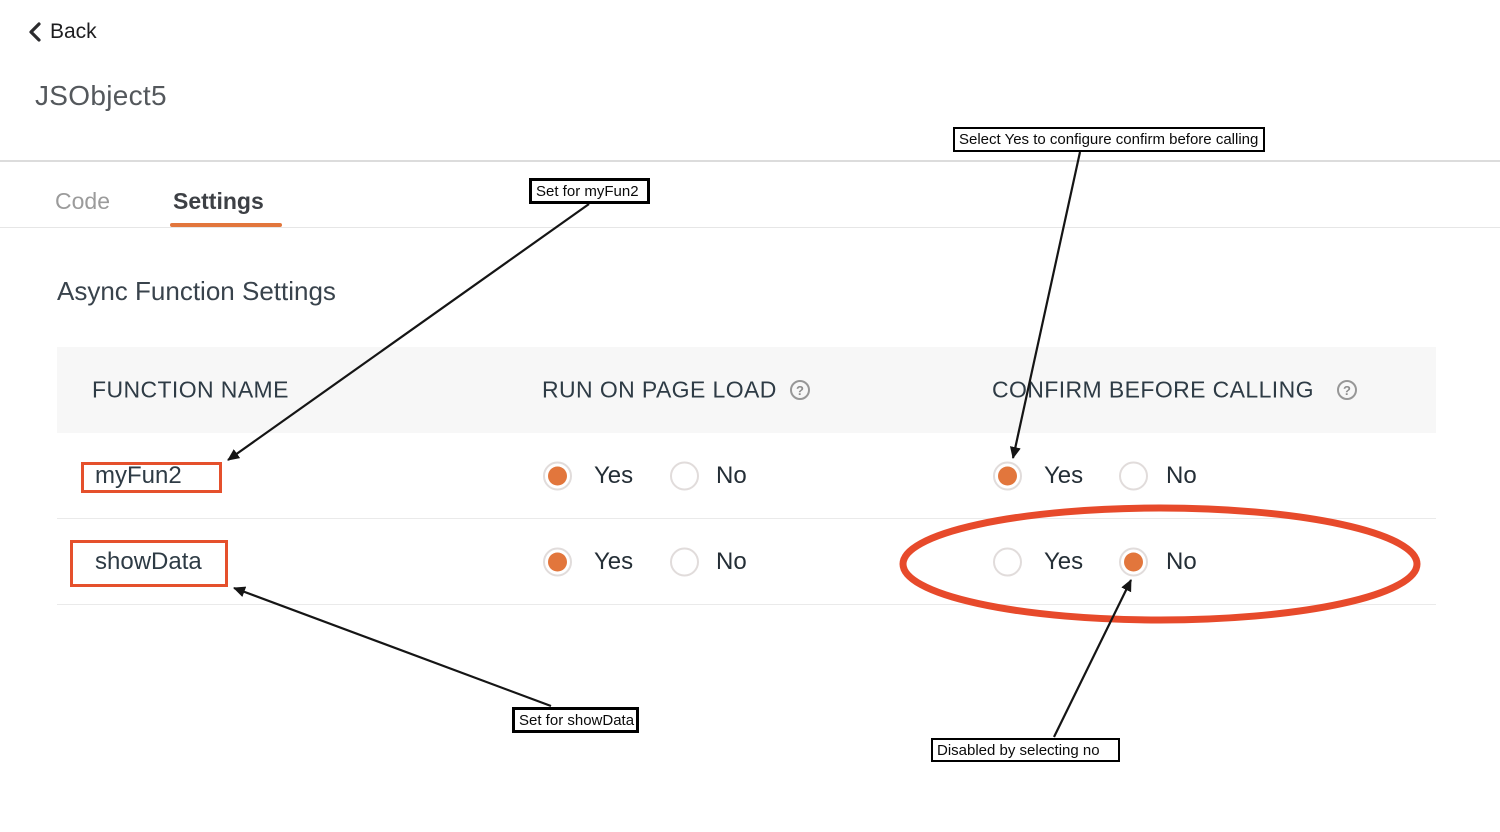  What do you see at coordinates (101, 95) in the screenshot?
I see `page-title: JSObject5` at bounding box center [101, 95].